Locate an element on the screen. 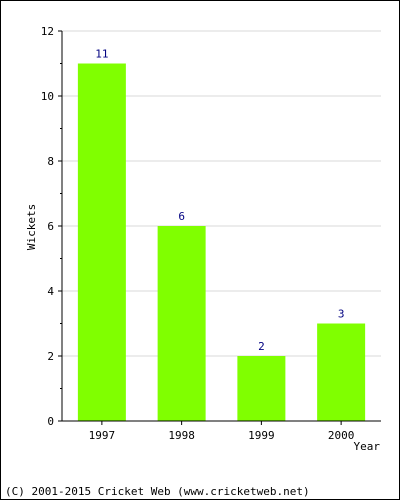 The image size is (400, 500). x-axis-label: Year is located at coordinates (367, 446).